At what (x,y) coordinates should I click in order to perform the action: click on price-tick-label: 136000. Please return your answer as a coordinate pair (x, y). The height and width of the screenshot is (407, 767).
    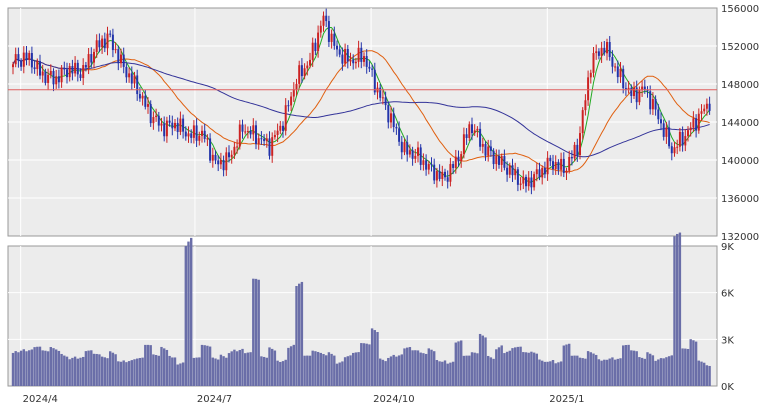
    Looking at the image, I should click on (740, 199).